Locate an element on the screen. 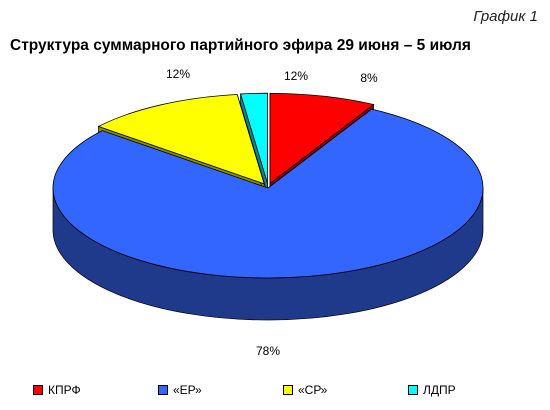 The image size is (550, 410). legend-item-kprf: КПРФ is located at coordinates (57, 390).